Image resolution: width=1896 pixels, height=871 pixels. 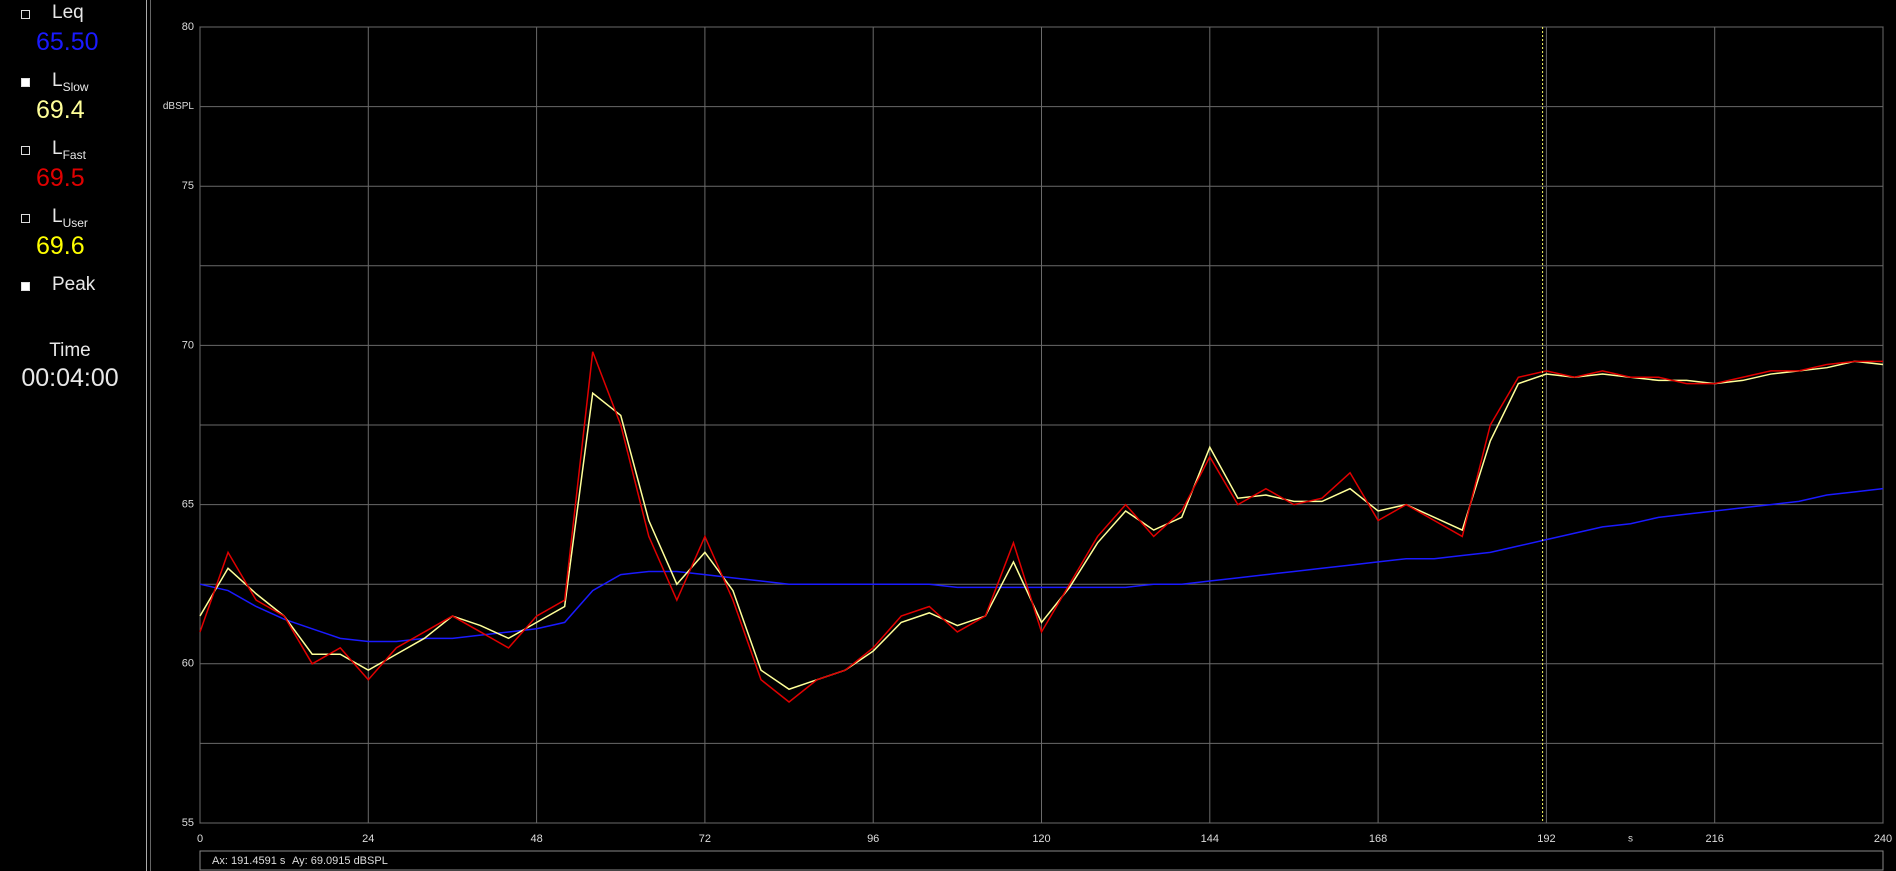 I want to click on meter-label: Leq, so click(x=68, y=13).